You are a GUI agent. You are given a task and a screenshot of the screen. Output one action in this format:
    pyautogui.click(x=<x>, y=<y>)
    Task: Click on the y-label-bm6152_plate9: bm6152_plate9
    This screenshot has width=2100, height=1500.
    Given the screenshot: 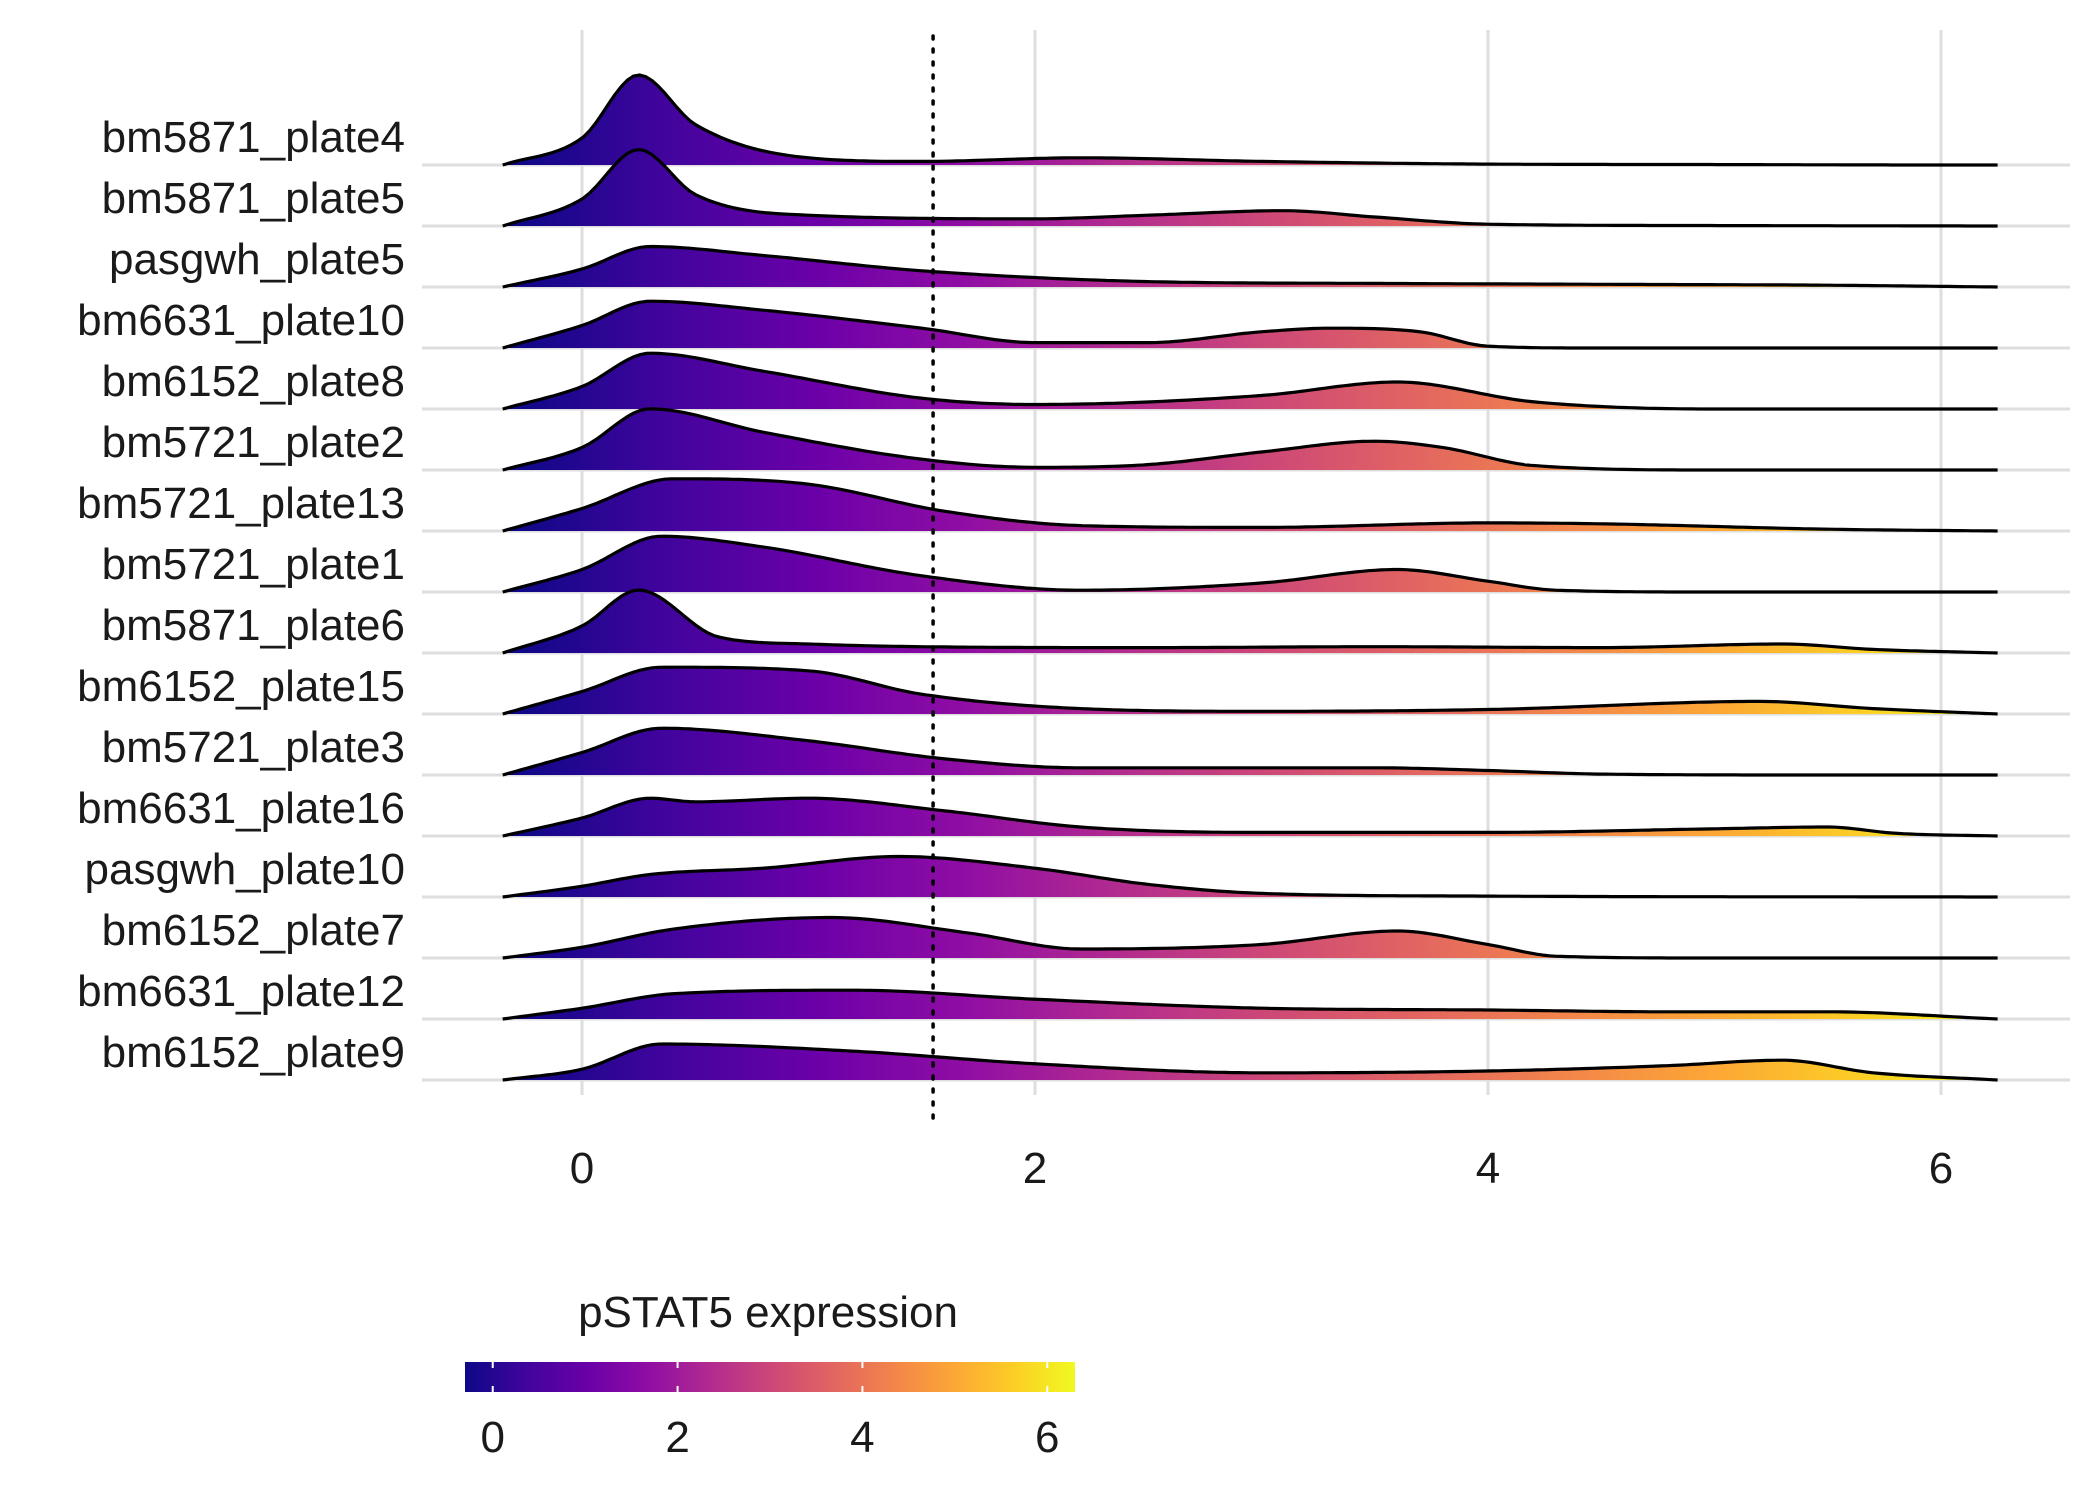 What is the action you would take?
    pyautogui.click(x=253, y=1052)
    